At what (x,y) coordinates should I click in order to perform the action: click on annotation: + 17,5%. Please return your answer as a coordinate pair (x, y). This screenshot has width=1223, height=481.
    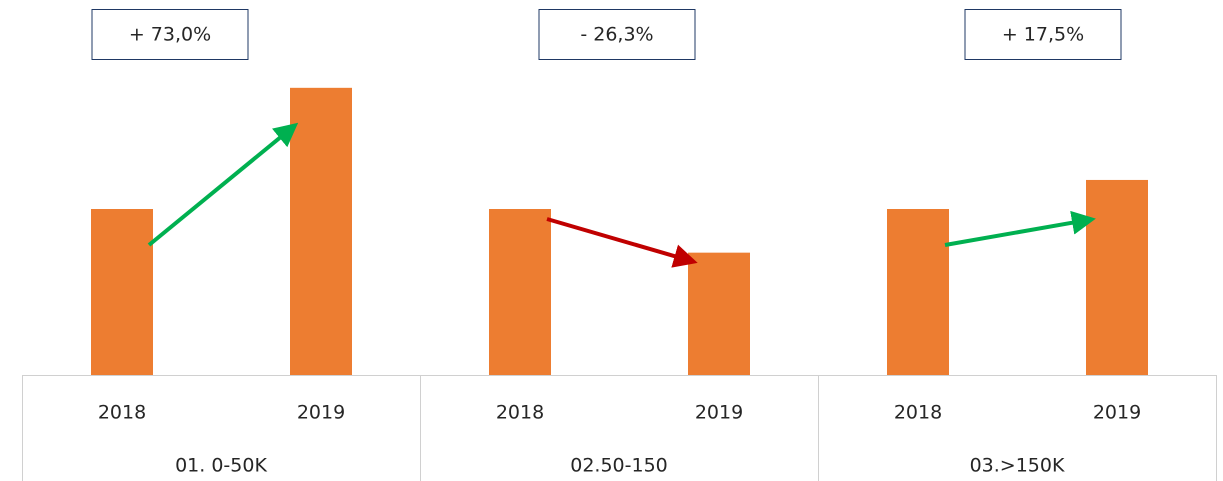
    Looking at the image, I should click on (1043, 35).